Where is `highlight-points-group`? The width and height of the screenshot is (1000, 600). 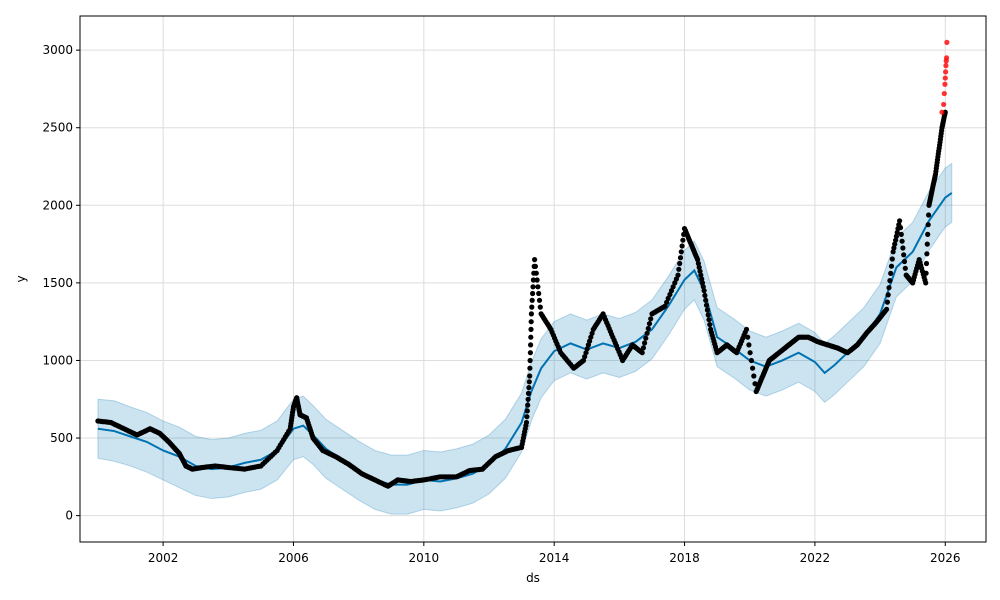 highlight-points-group is located at coordinates (944, 77).